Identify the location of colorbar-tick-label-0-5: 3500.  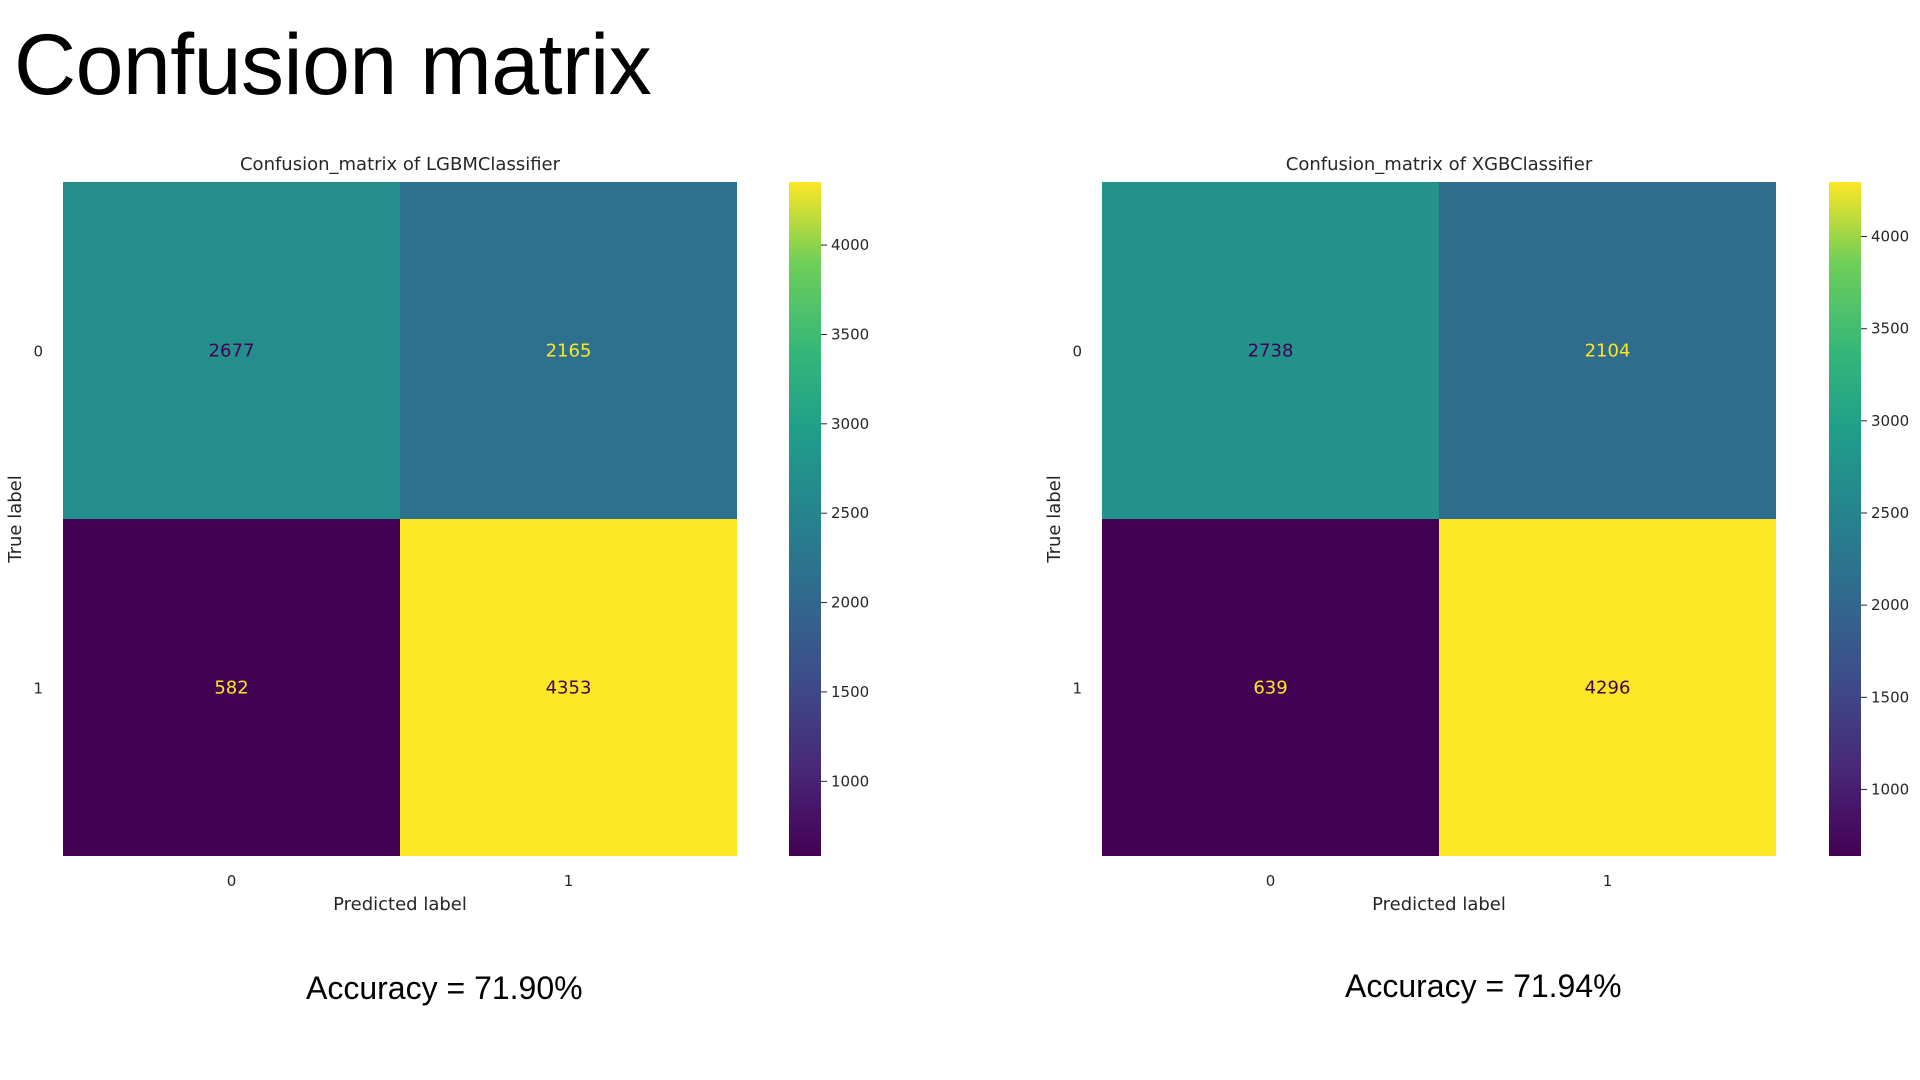
(850, 334).